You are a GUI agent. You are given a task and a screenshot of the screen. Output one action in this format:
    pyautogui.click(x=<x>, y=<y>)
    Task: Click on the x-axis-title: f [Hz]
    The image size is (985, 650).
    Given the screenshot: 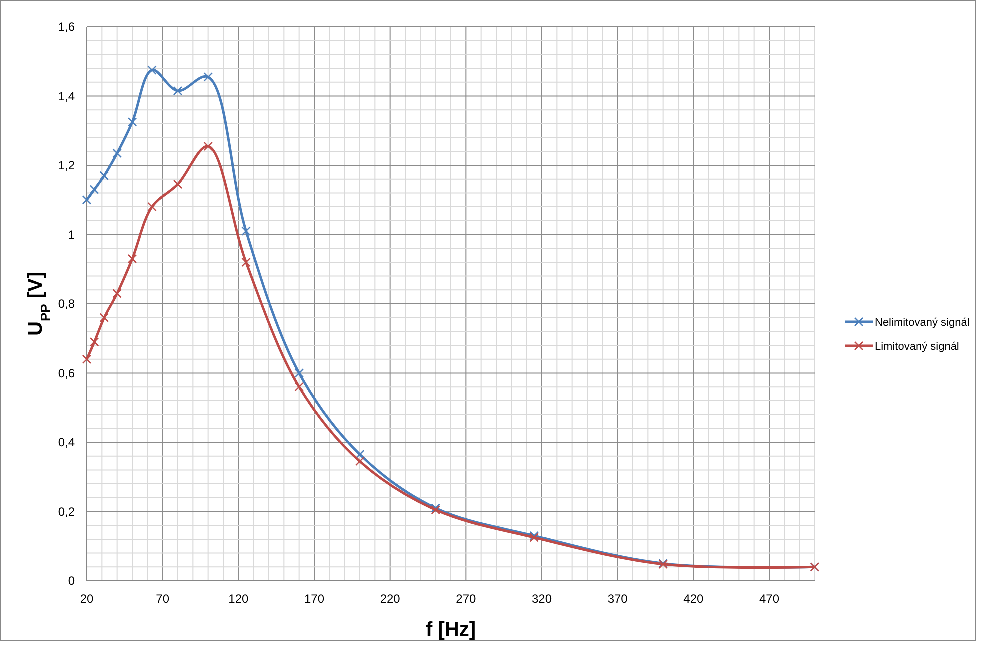 What is the action you would take?
    pyautogui.click(x=451, y=630)
    